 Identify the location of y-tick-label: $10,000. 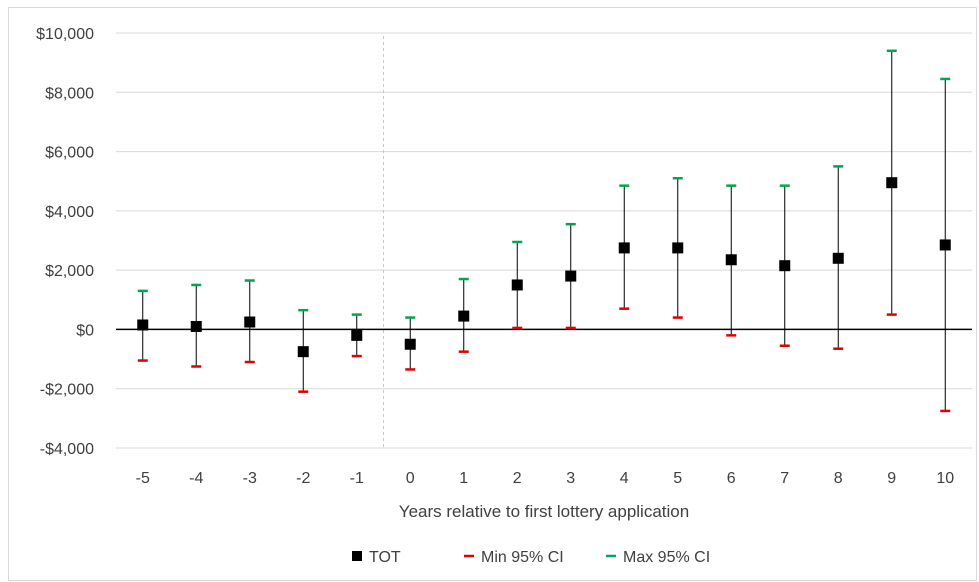
(65, 34).